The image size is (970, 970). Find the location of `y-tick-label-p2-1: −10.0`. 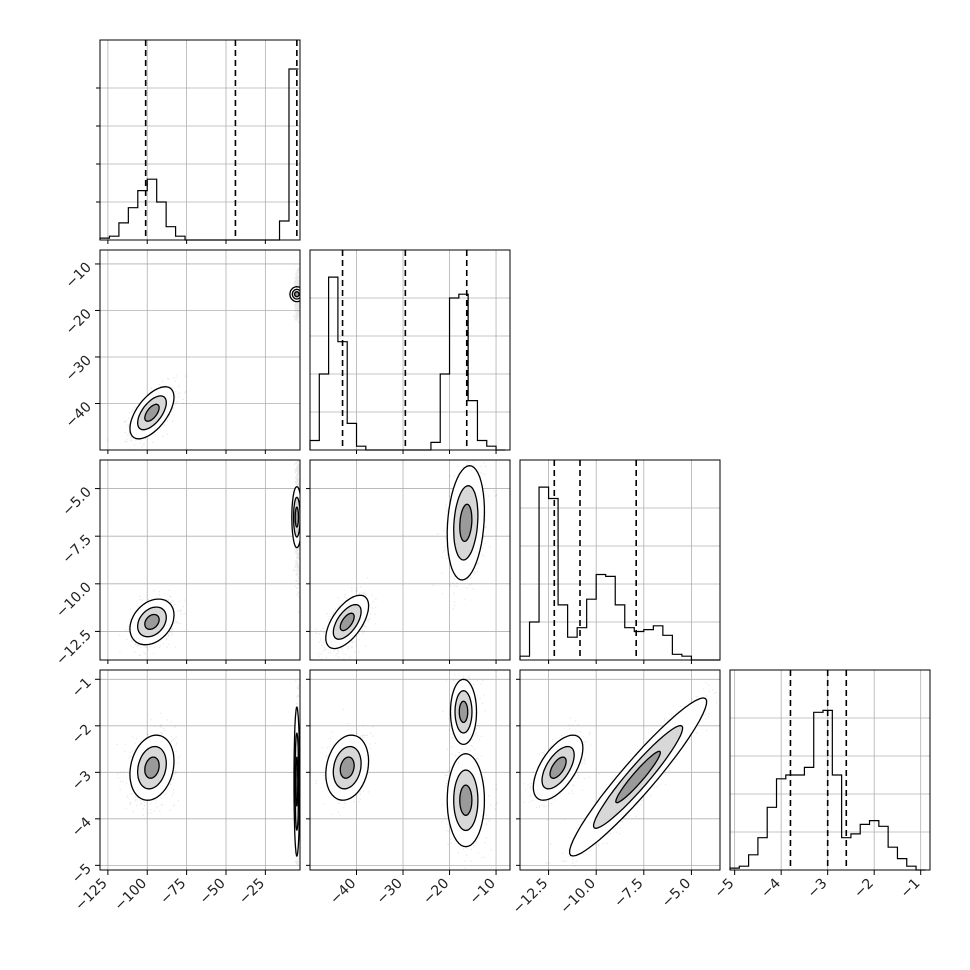

y-tick-label-p2-1: −10.0 is located at coordinates (74, 600).